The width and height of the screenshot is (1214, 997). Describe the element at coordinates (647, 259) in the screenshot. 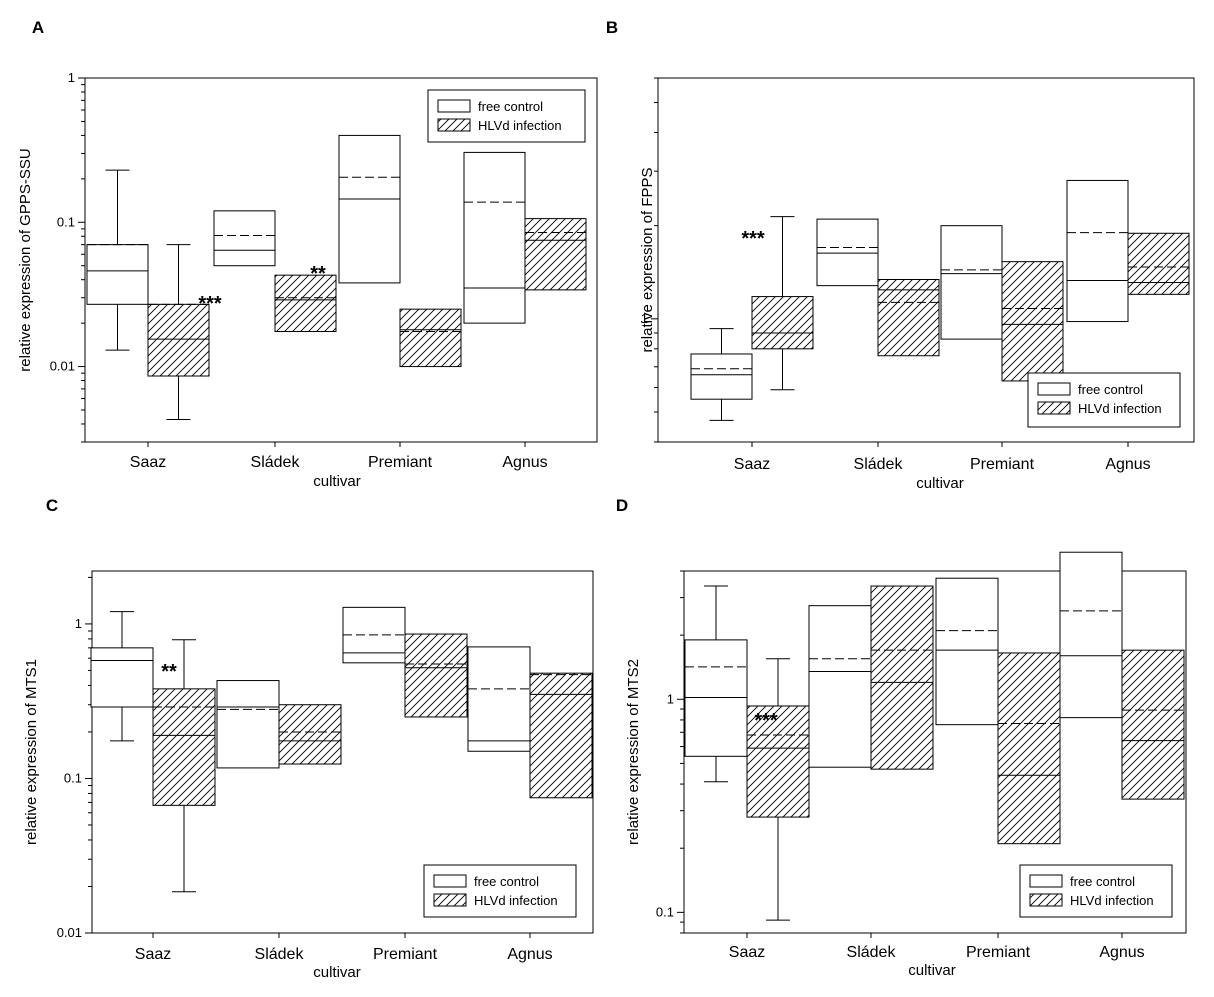

I see `y-axis-label: relative expression of FPPS` at that location.